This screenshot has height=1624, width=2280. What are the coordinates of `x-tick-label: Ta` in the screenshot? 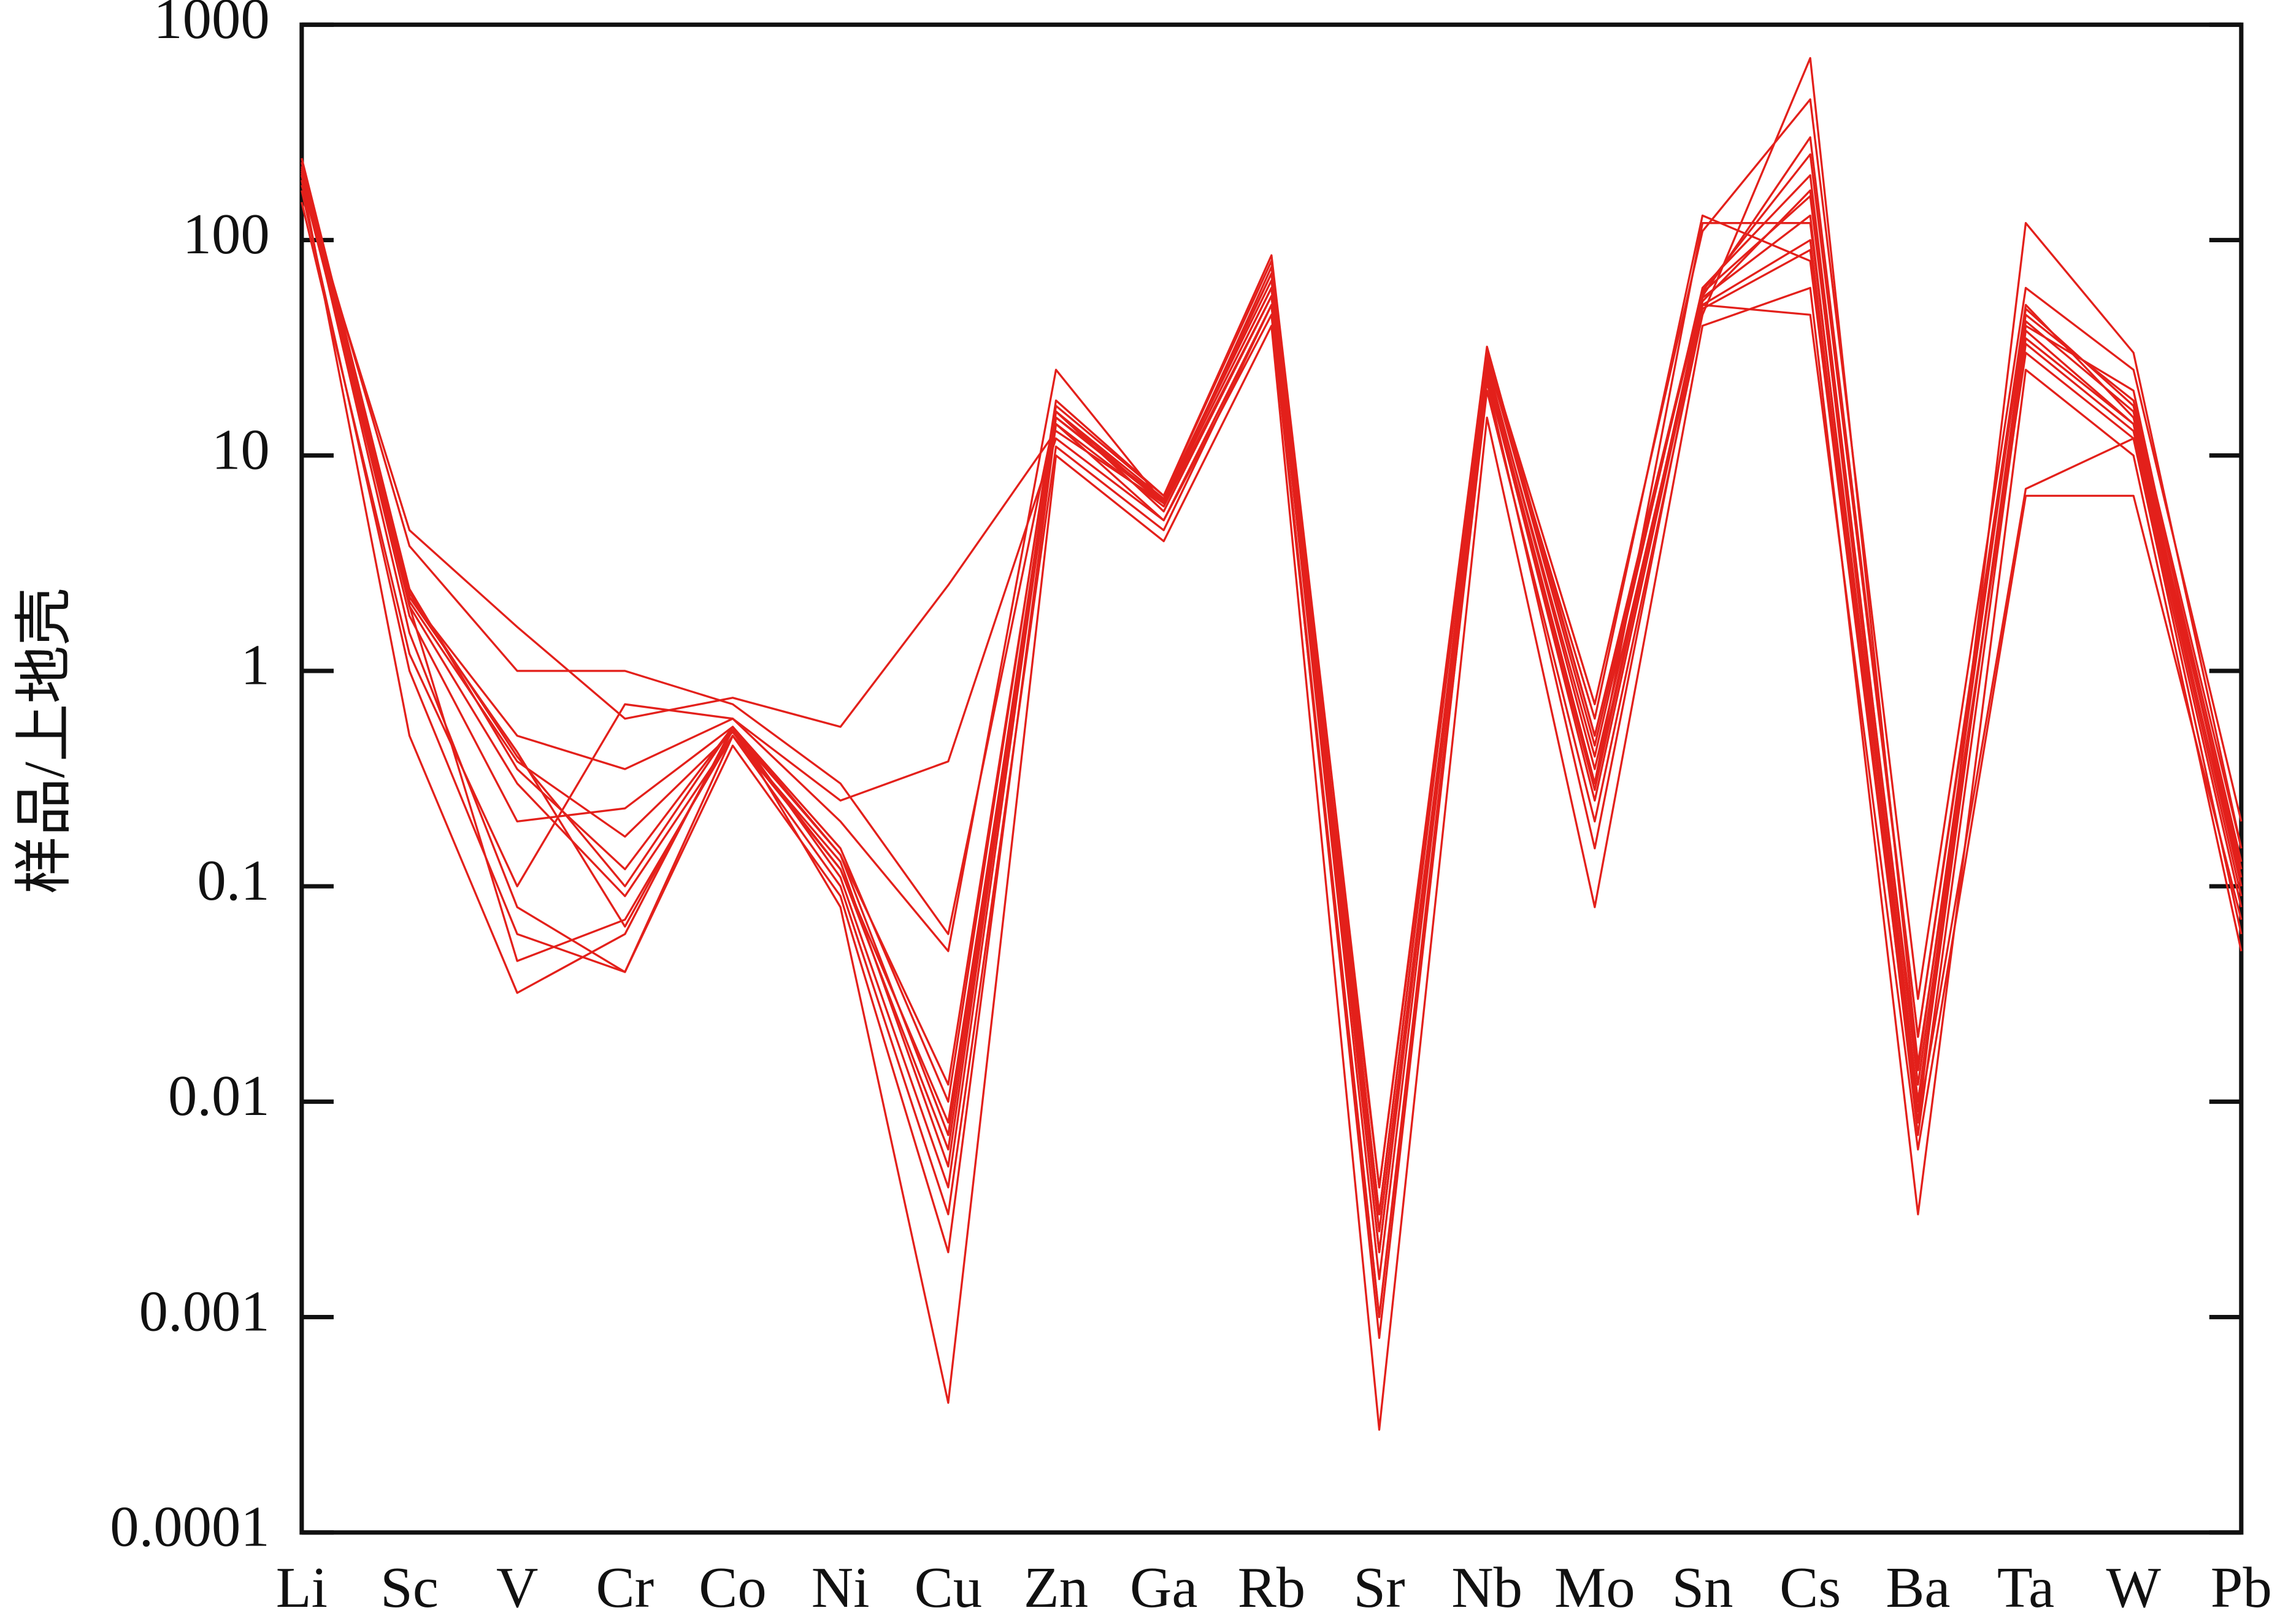 It's located at (2025, 1588).